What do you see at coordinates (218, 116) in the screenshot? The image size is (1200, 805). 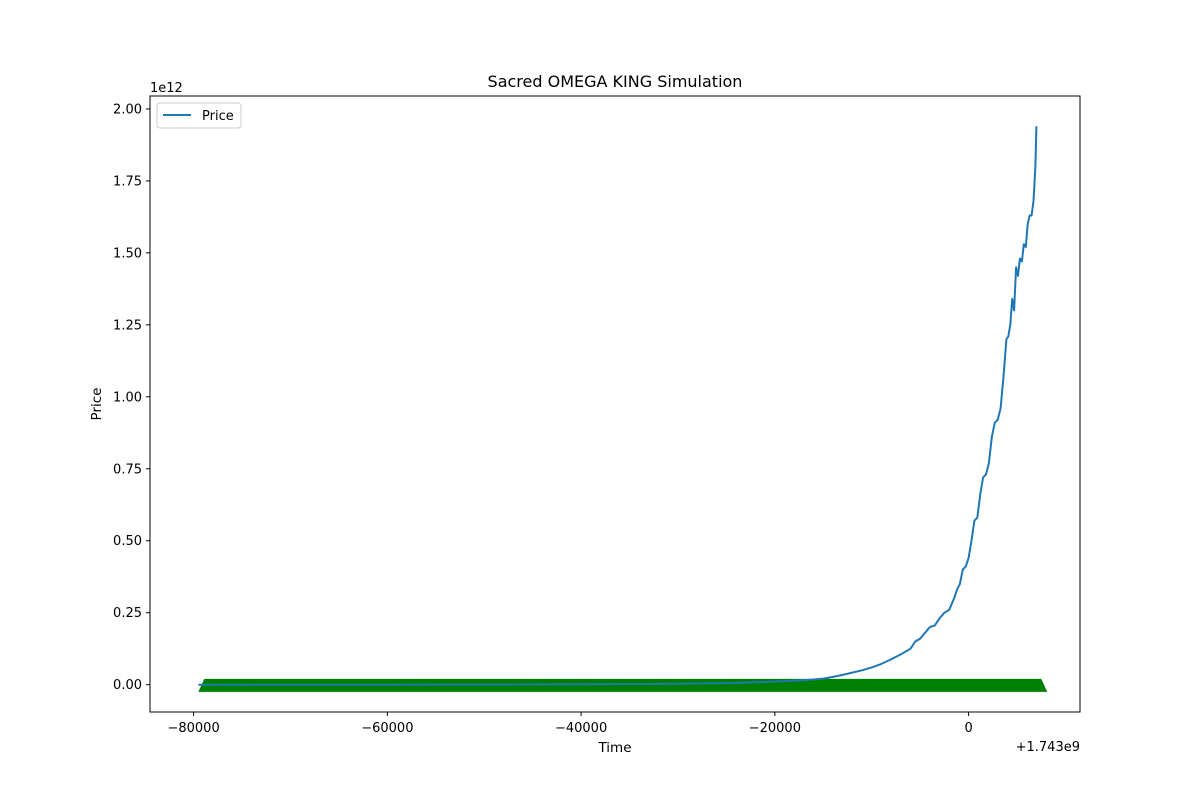 I see `legend-label-price: Price` at bounding box center [218, 116].